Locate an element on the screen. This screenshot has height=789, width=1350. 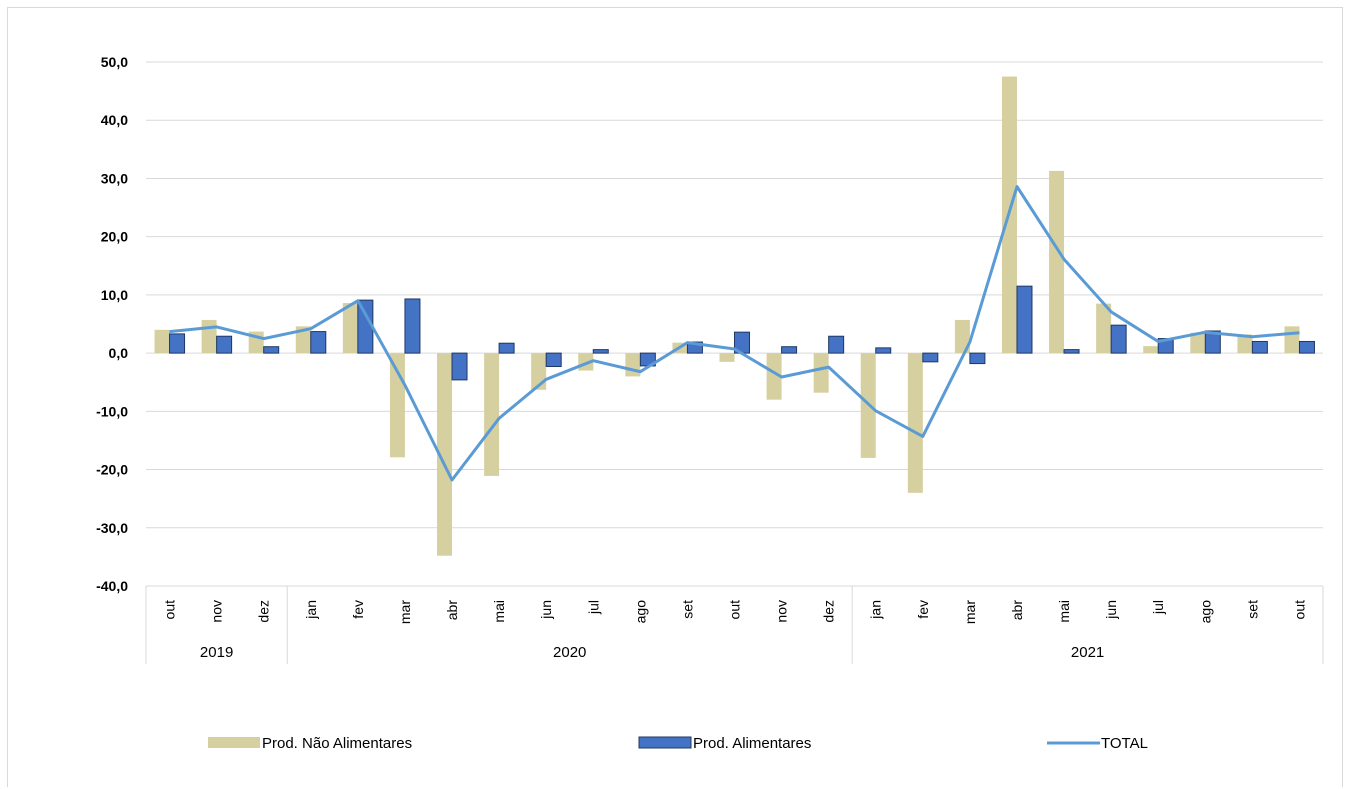
y-tick-label: 50,0 is located at coordinates (114, 62).